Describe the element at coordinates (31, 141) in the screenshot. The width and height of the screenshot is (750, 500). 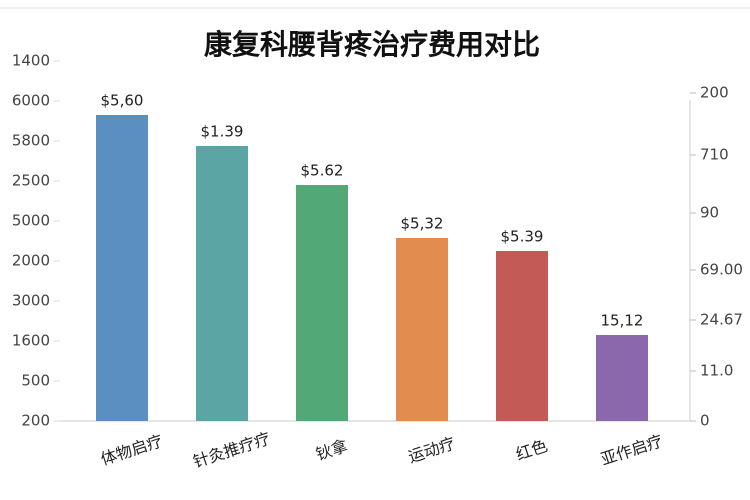
I see `y-tick-label: 5800` at that location.